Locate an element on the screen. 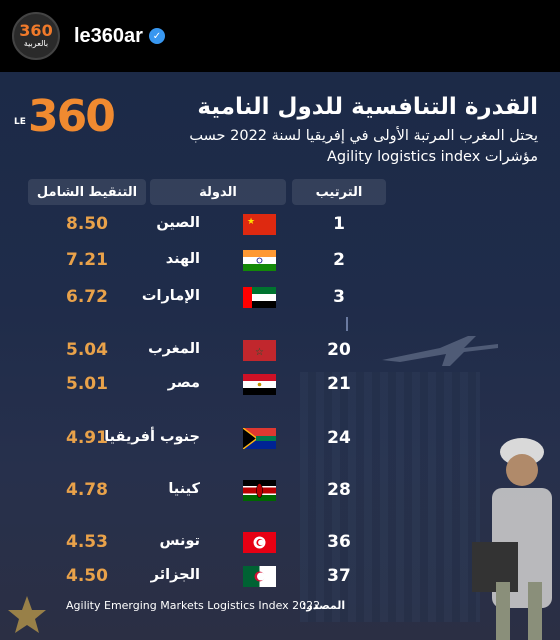 This screenshot has width=560, height=640. country-cell: الصين is located at coordinates (178, 223).